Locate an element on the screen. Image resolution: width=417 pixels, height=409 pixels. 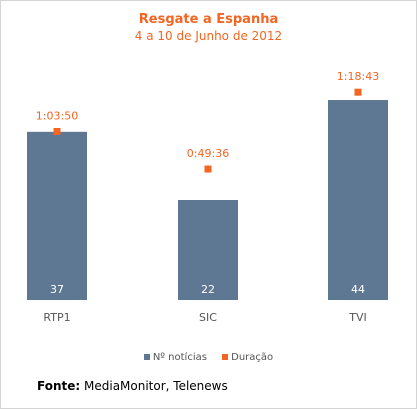
duration-label: 1:03:50 is located at coordinates (57, 115).